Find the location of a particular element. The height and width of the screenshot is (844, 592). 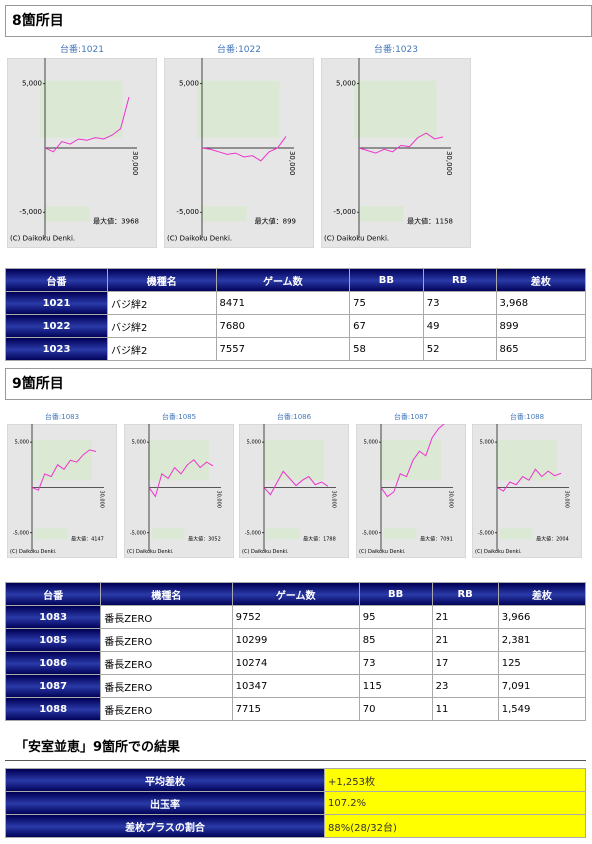

cell: 3,968 is located at coordinates (541, 303).